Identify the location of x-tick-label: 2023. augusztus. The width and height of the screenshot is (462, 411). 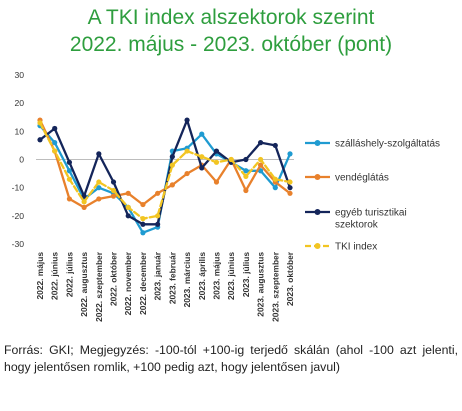
(261, 284).